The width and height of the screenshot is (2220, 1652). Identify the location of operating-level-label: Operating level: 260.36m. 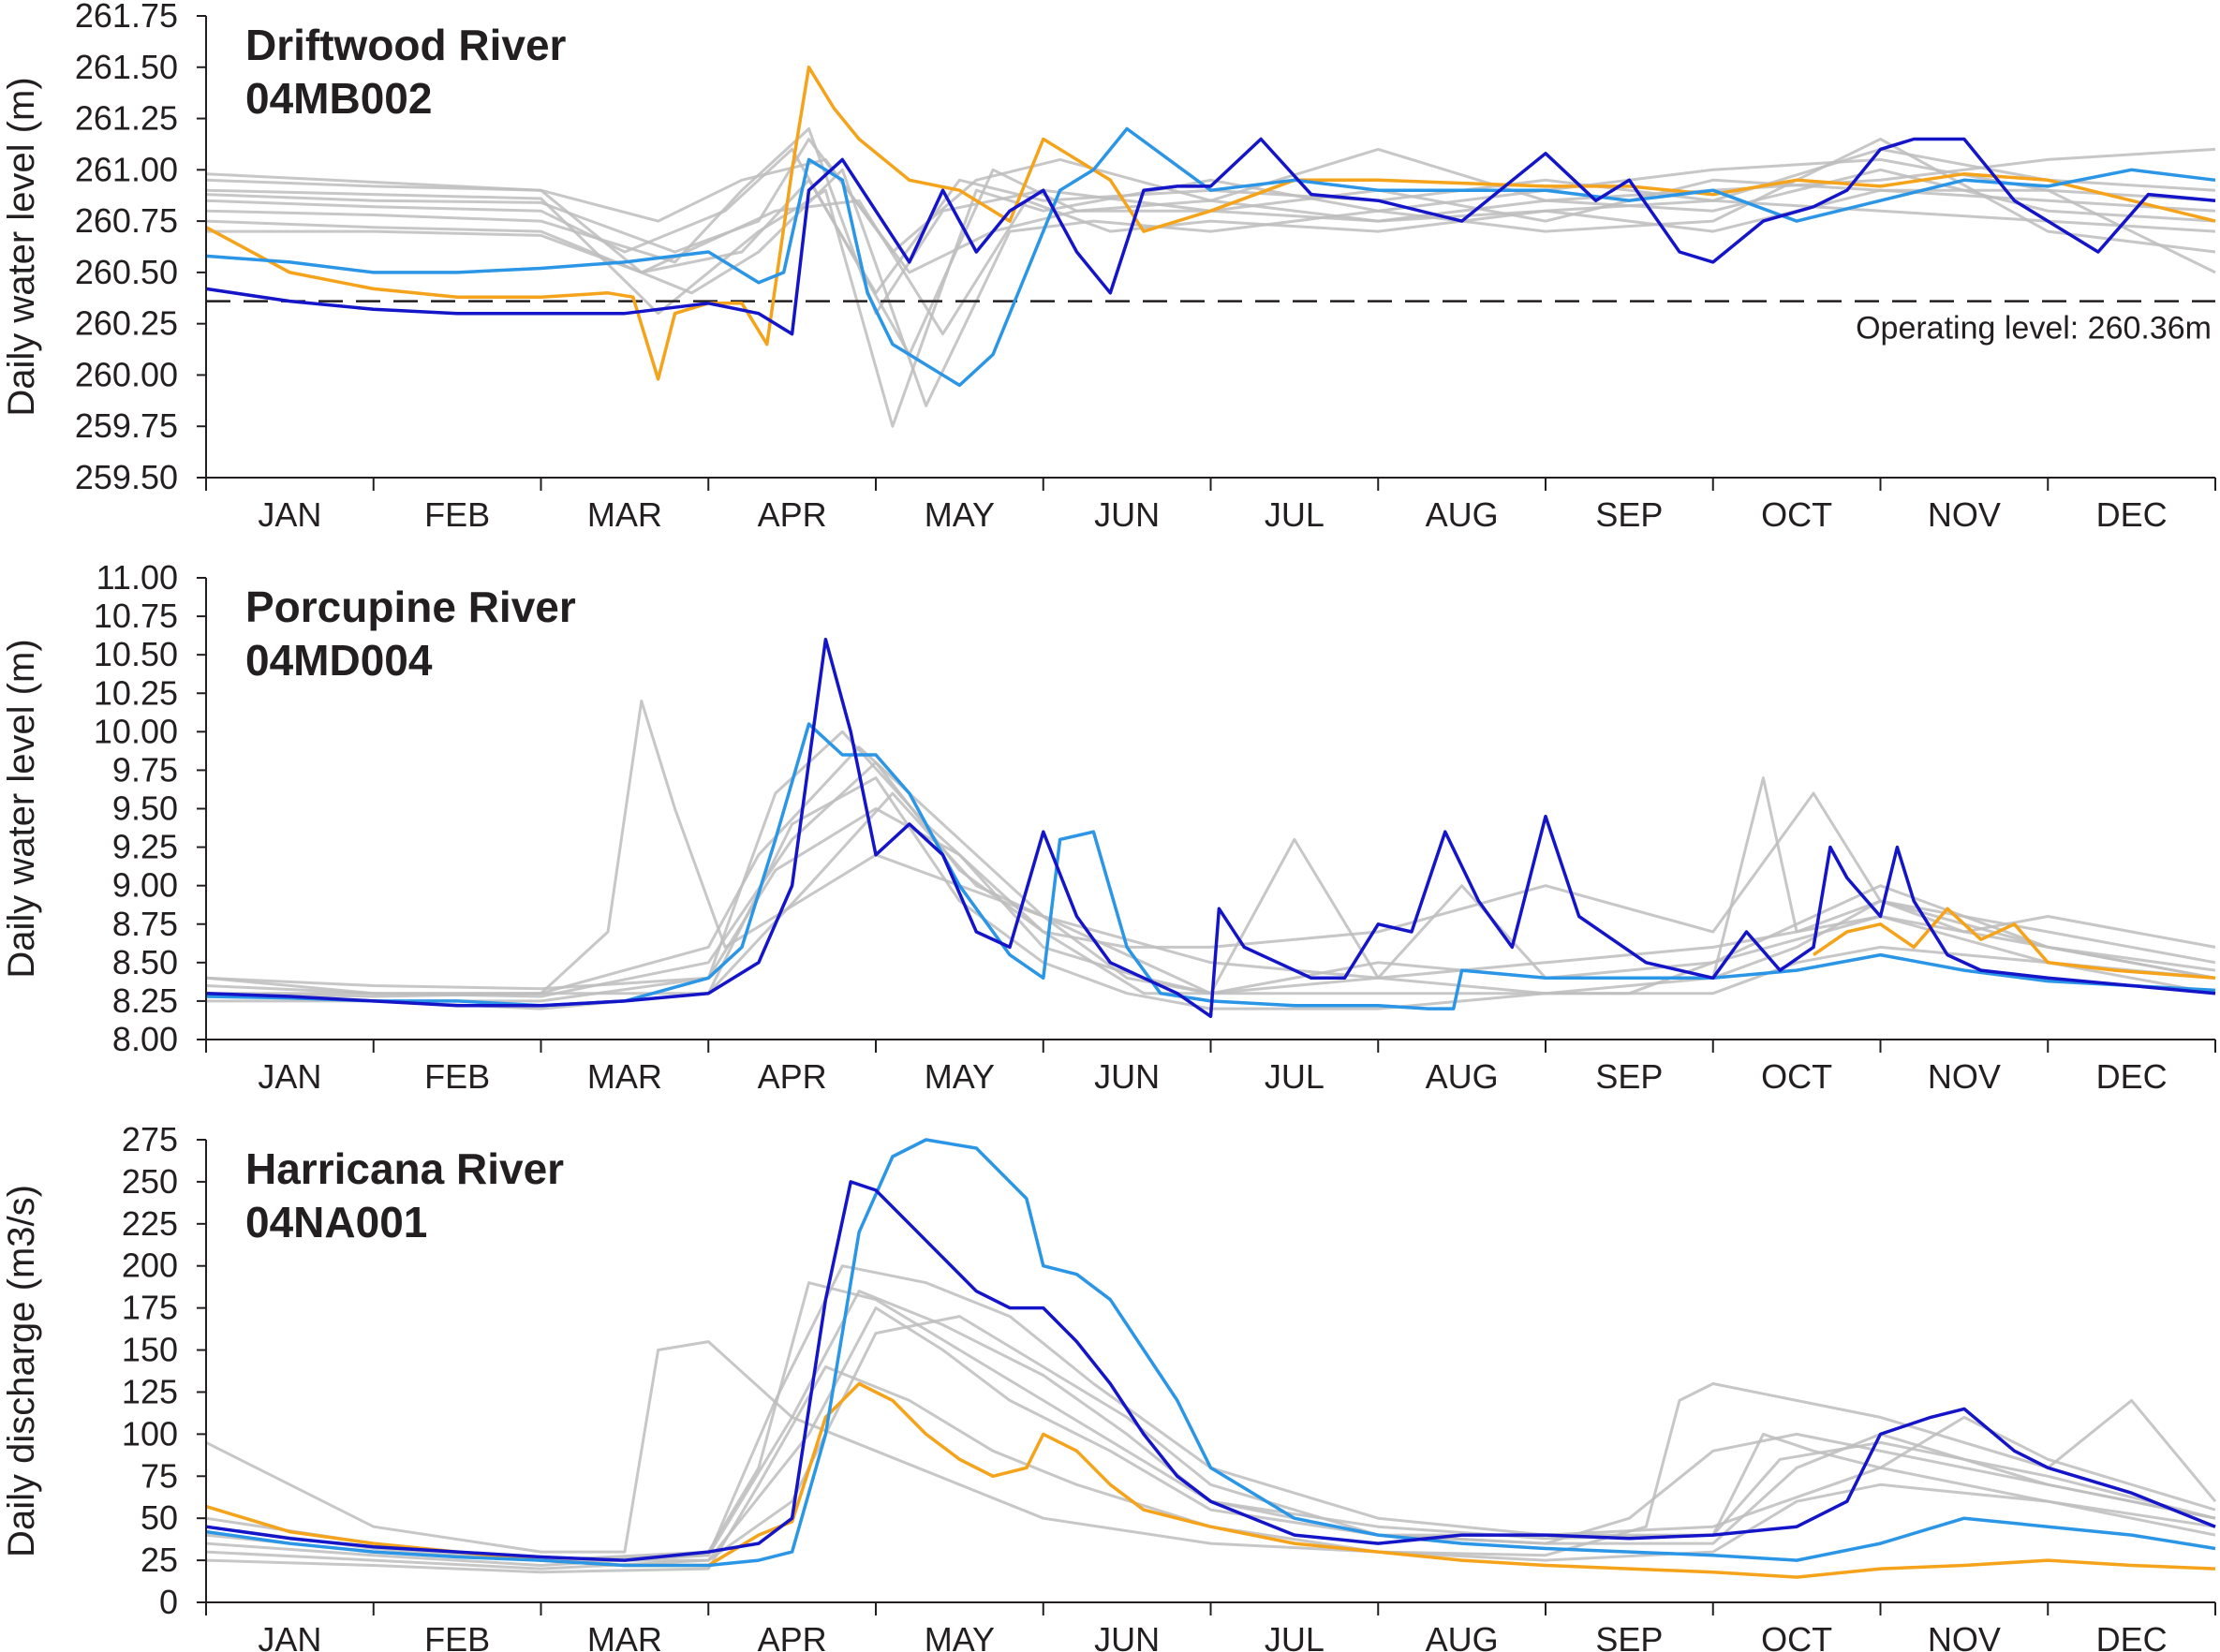
(2034, 329).